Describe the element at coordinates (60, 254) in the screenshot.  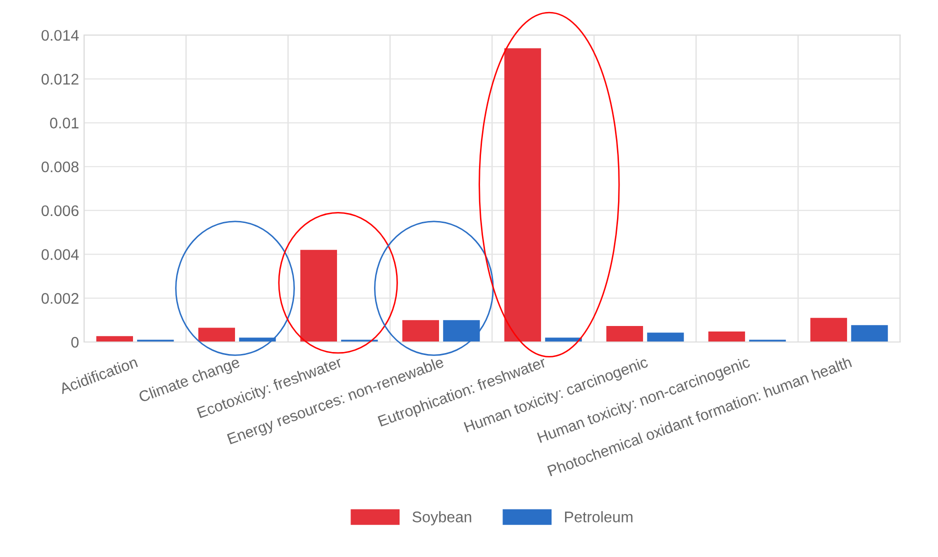
I see `y-tick-label: 0.004` at that location.